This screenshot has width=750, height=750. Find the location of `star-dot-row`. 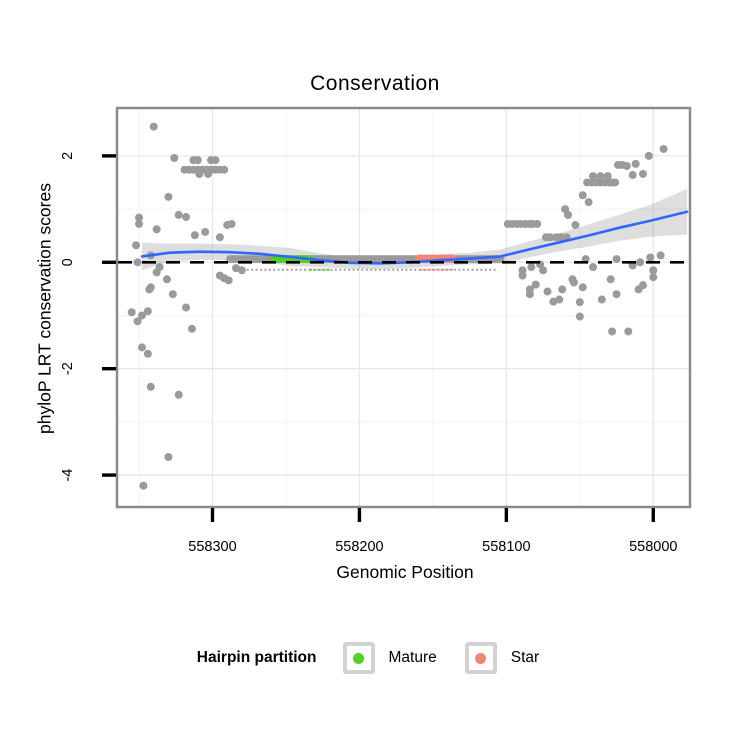

star-dot-row is located at coordinates (437, 269).